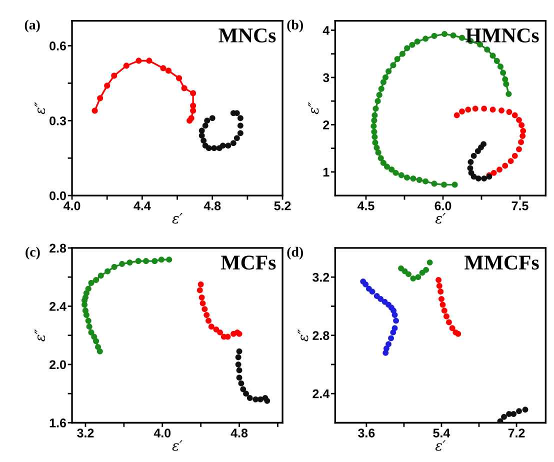 This screenshot has width=554, height=462. What do you see at coordinates (366, 433) in the screenshot?
I see `x-tick-label: 3.6` at bounding box center [366, 433].